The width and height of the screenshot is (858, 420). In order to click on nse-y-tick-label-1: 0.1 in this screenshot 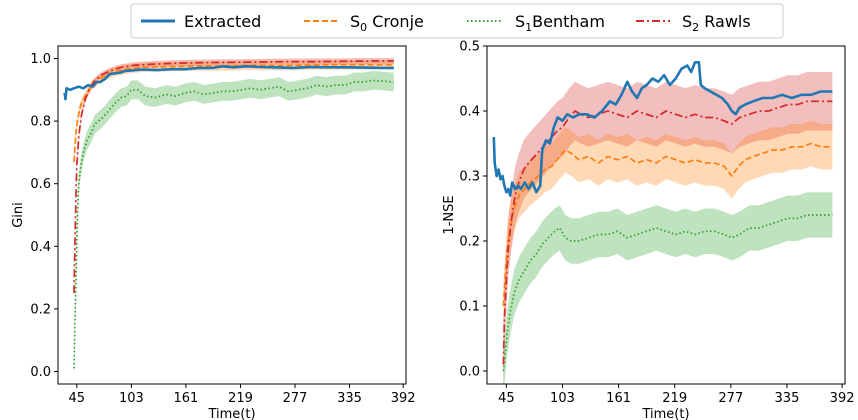, I will do `click(469, 307)`.